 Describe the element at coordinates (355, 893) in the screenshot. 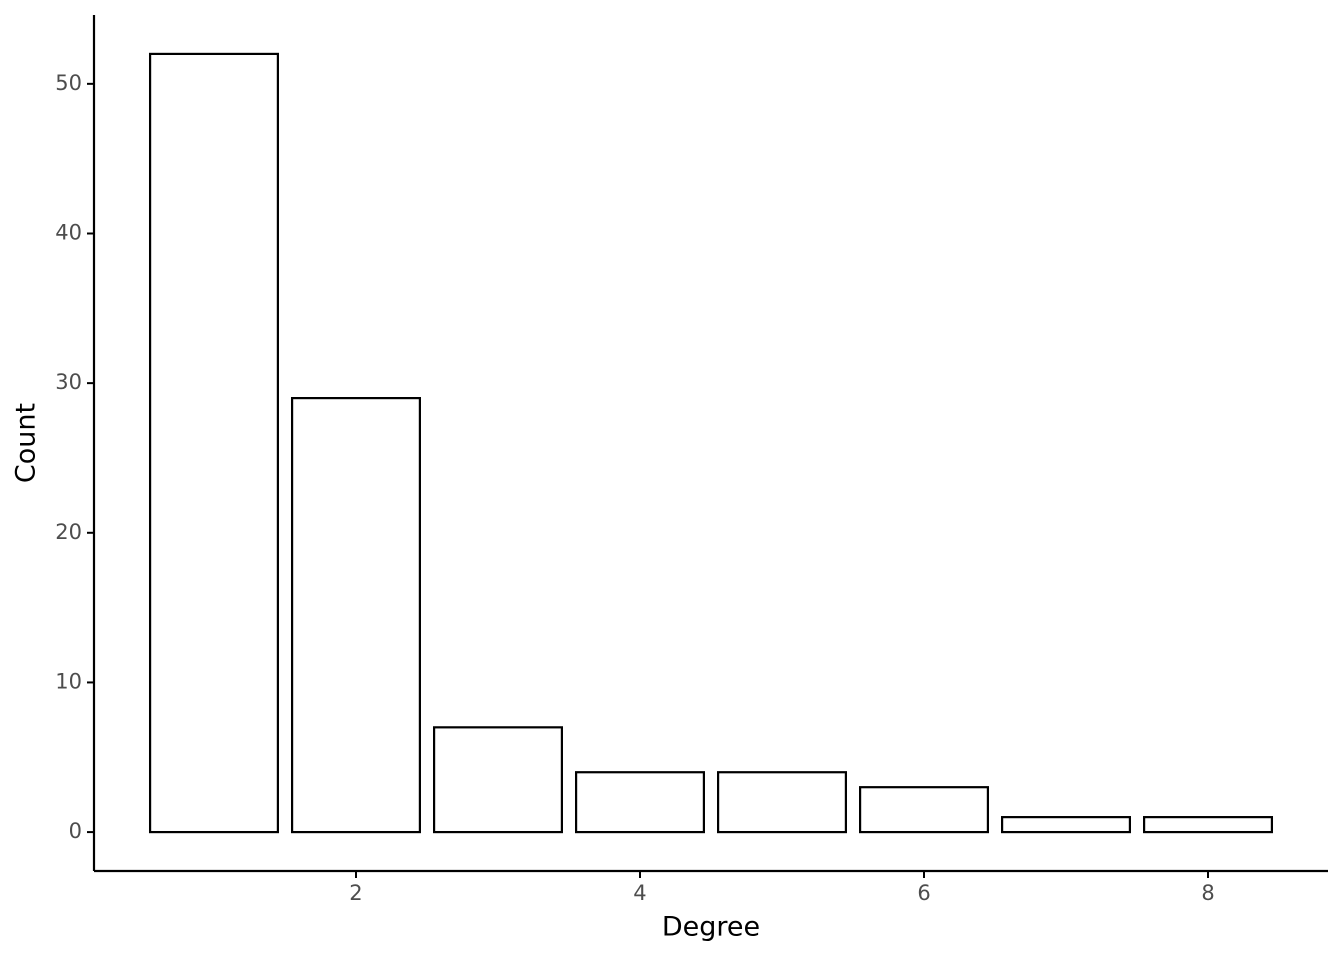

I see `x-tick-label: 2` at that location.